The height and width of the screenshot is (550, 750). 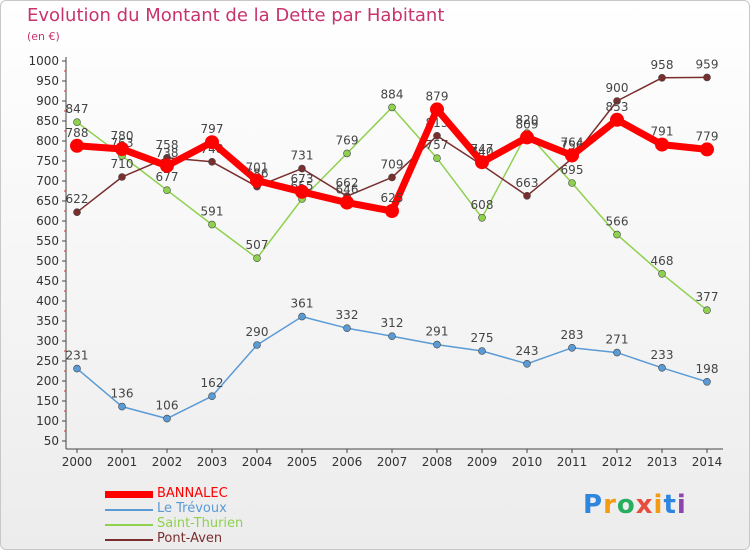 What do you see at coordinates (257, 245) in the screenshot?
I see `data-label: 507` at bounding box center [257, 245].